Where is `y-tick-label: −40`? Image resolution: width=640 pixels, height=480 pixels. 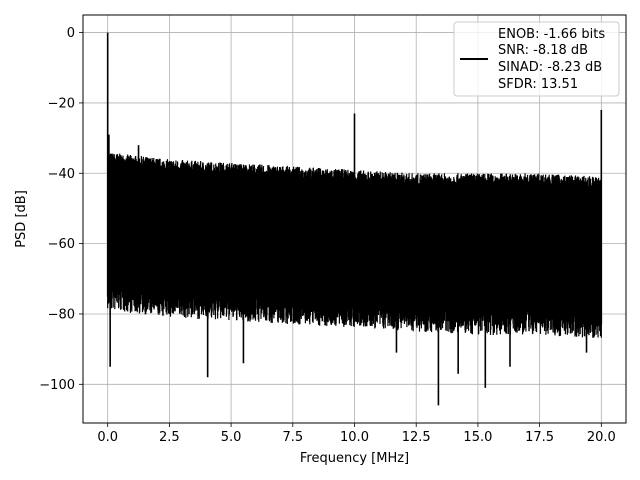
y-tick-label: −40 is located at coordinates (61, 174).